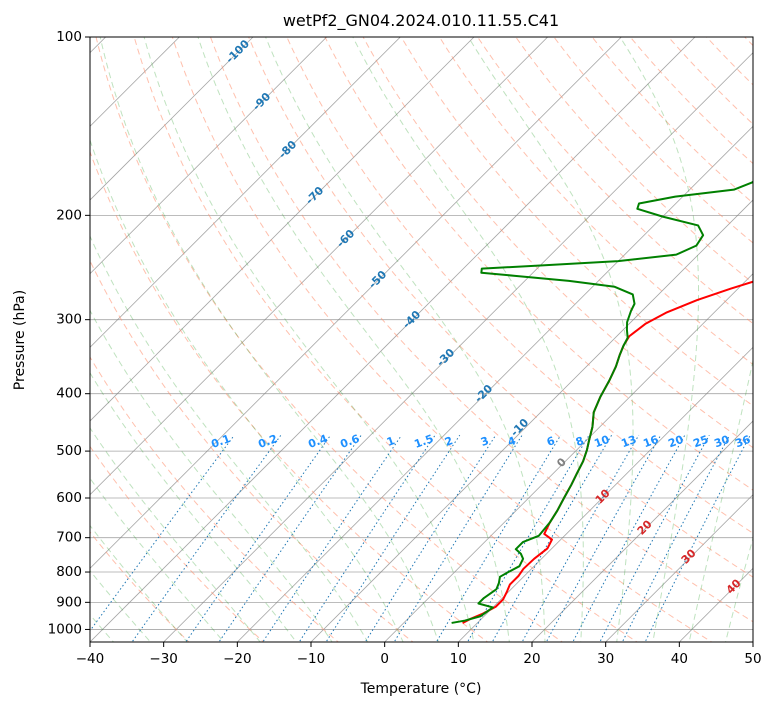  Describe the element at coordinates (237, 51) in the screenshot. I see `moist-adiabat-label: -100` at that location.